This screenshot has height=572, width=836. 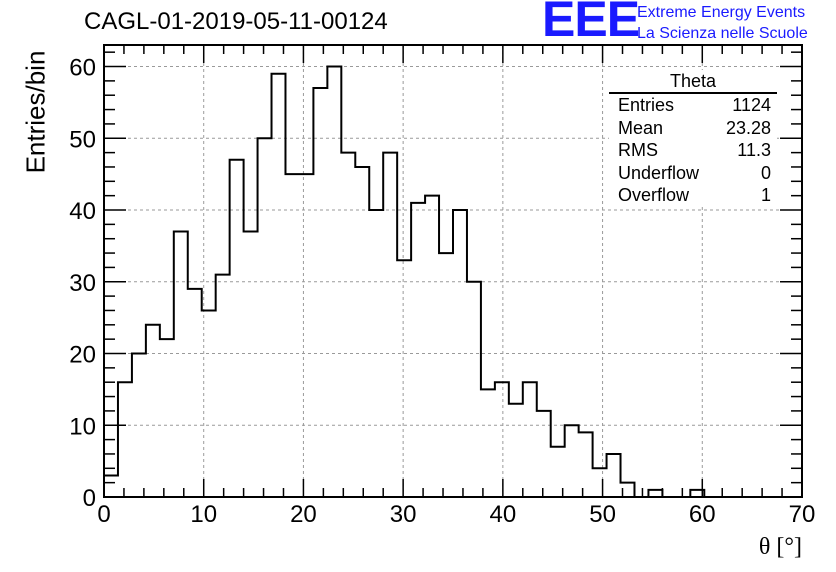 I want to click on stats-label: Mean, so click(x=641, y=127).